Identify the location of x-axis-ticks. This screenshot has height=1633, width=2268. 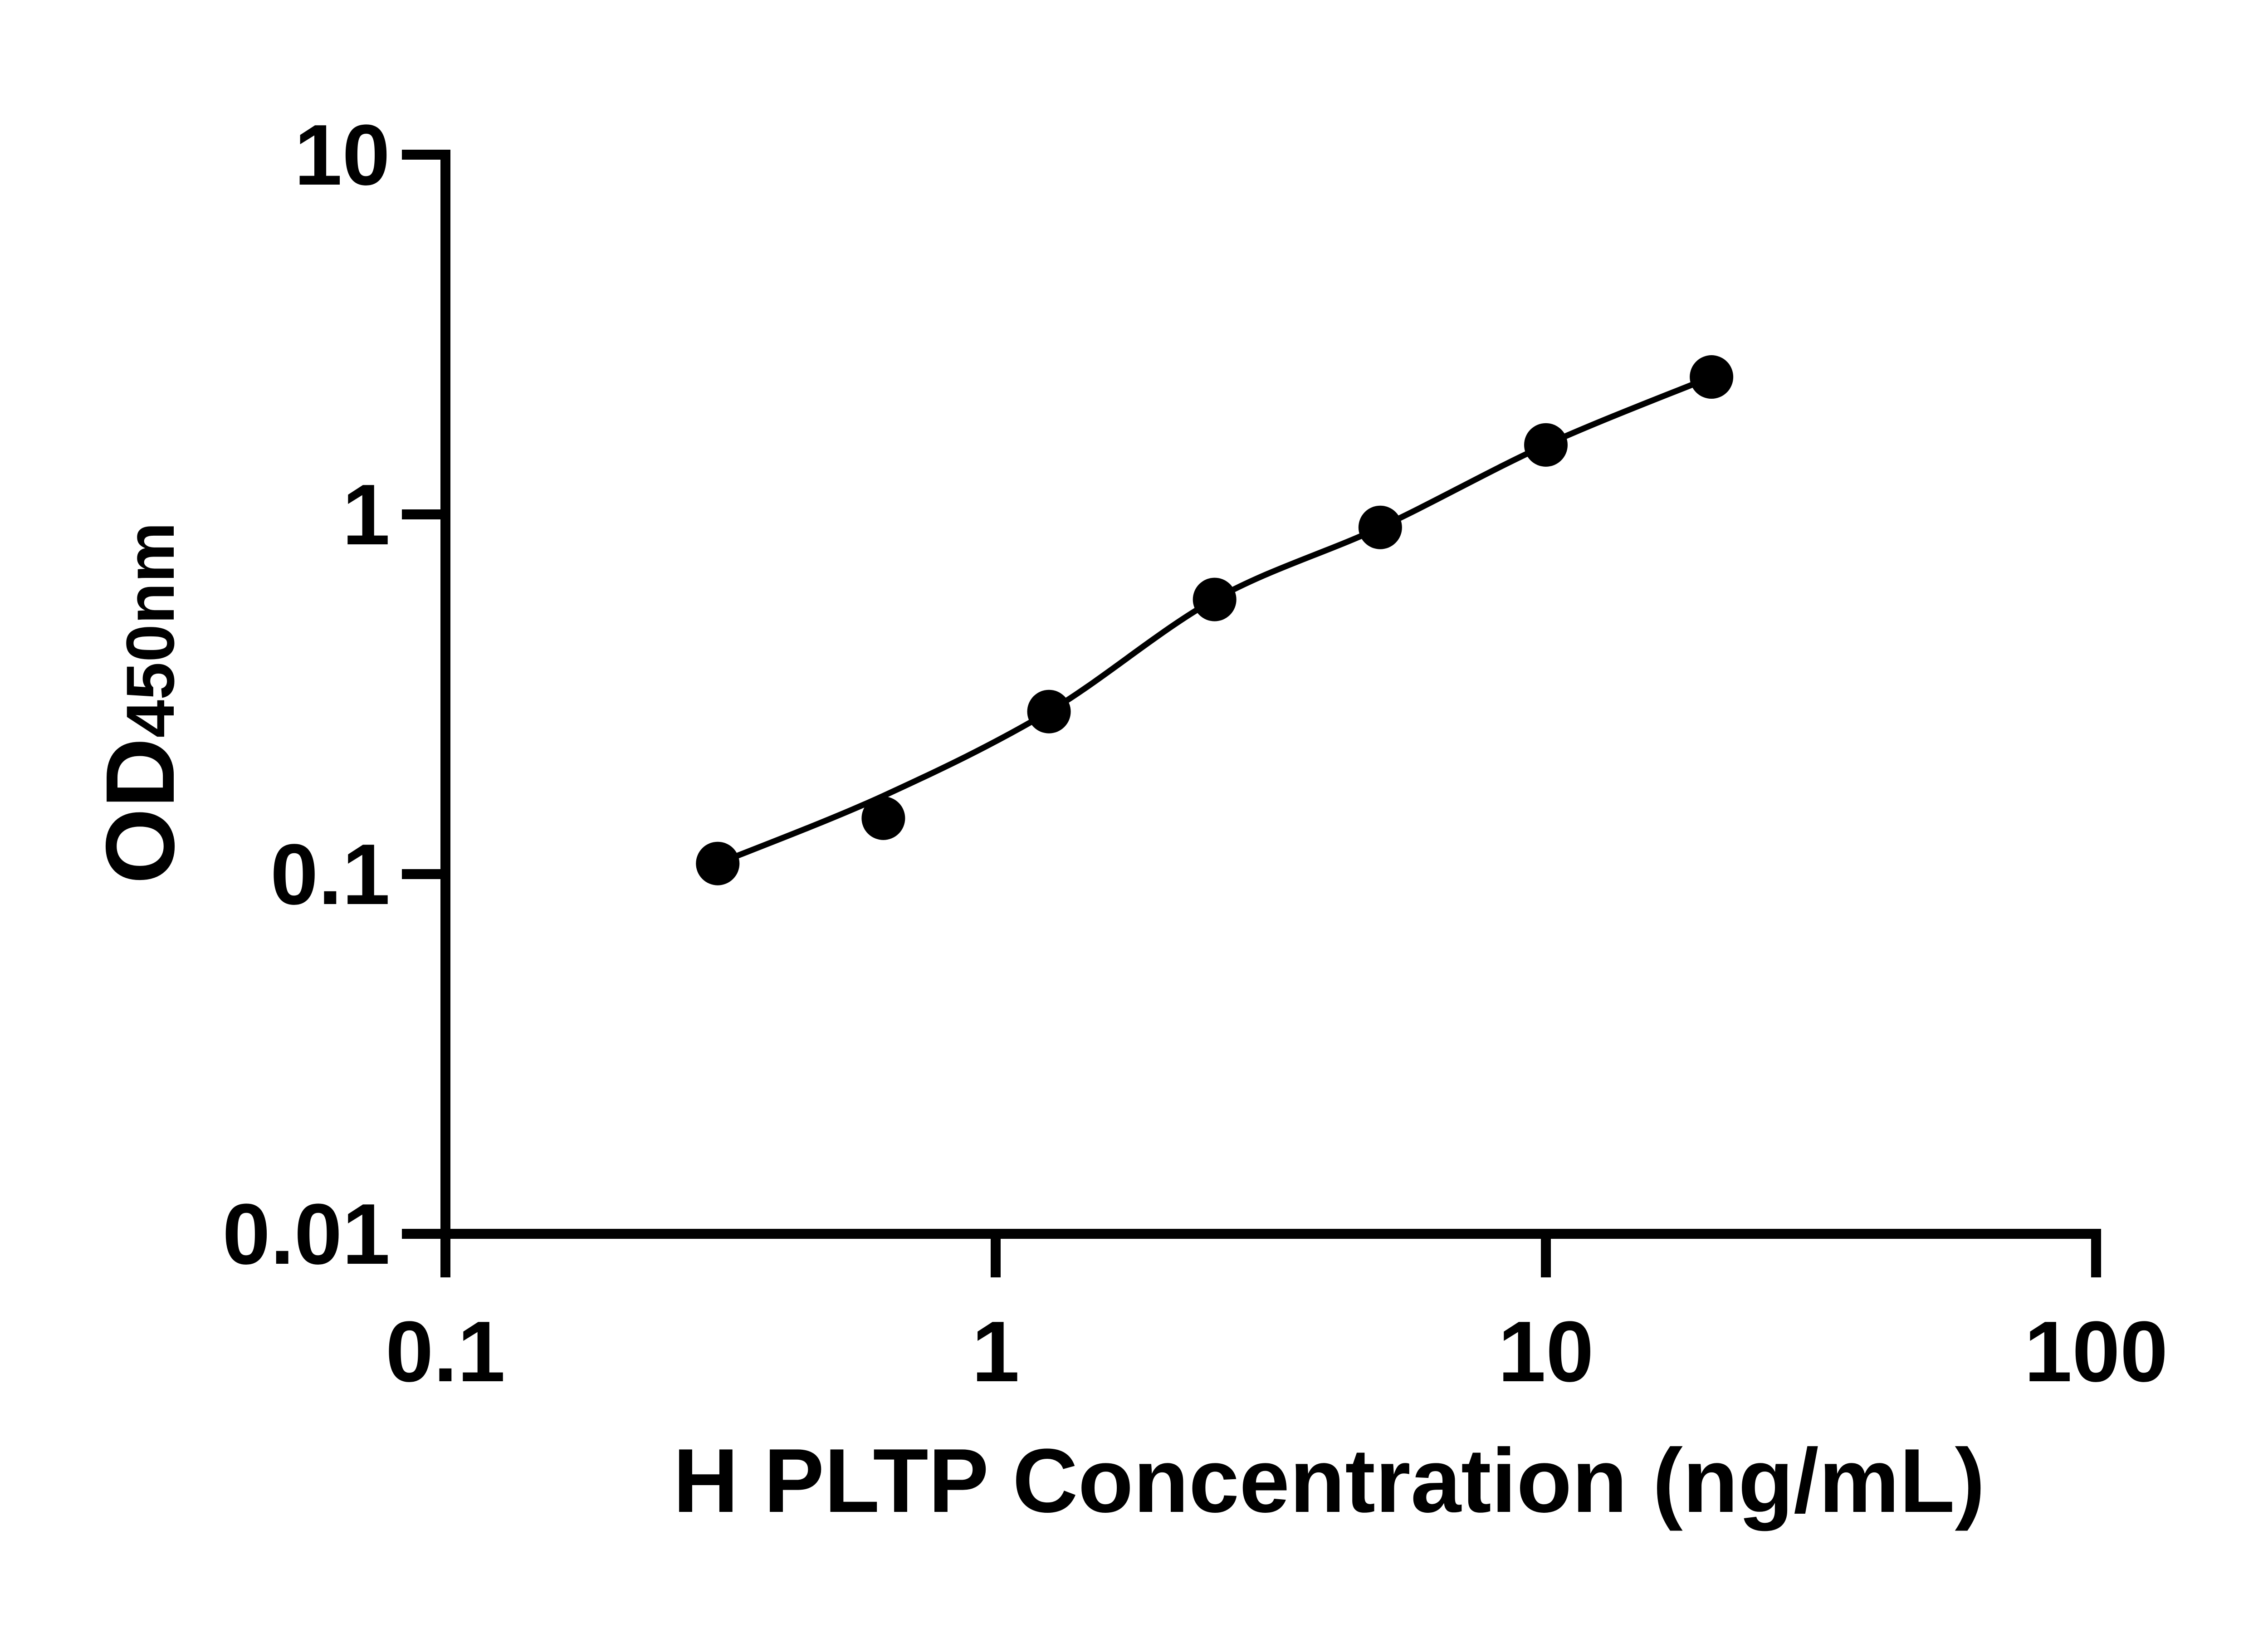
(1270, 1255).